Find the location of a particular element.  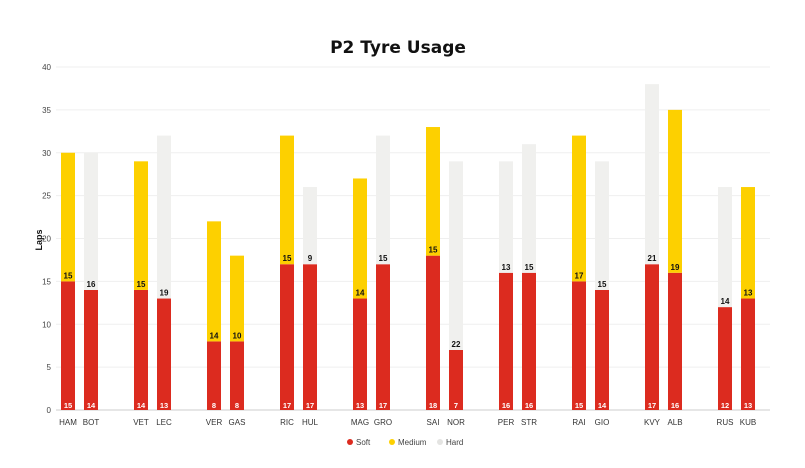

bar-hard-rus is located at coordinates (725, 247).